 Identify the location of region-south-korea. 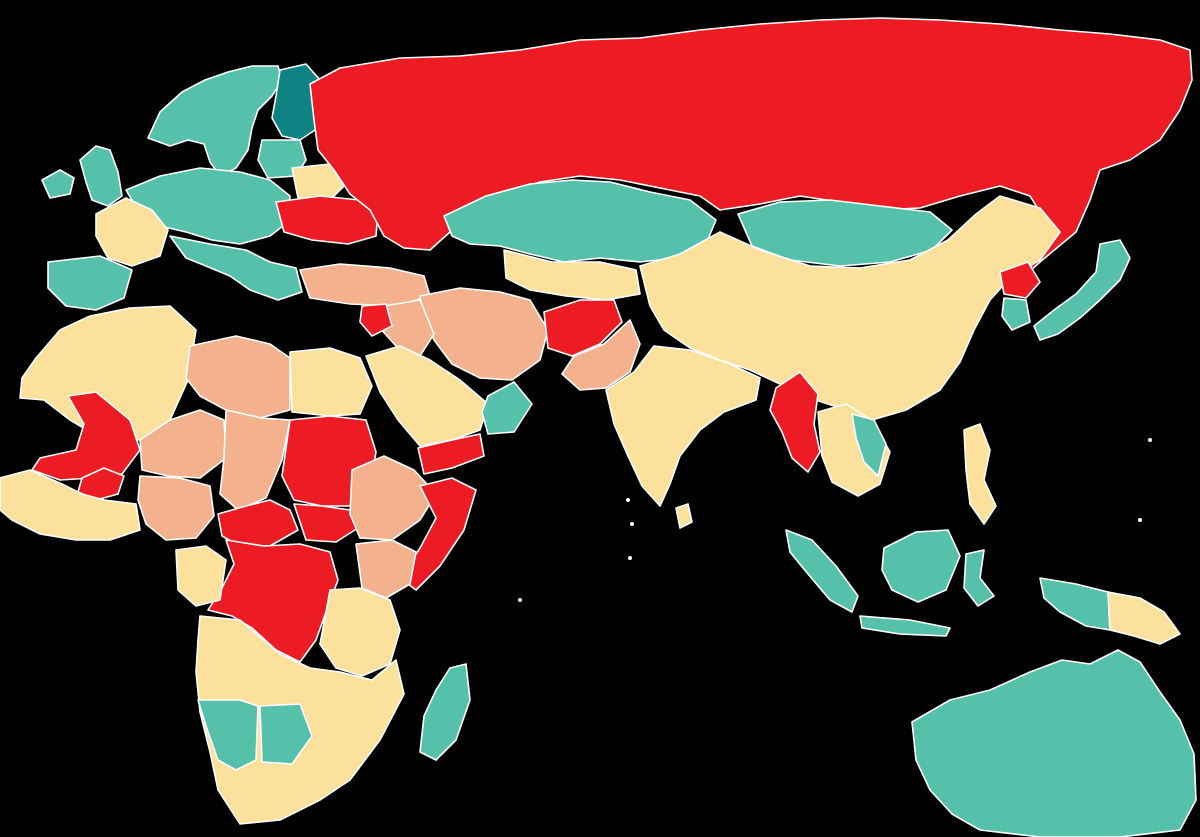
(1016, 314).